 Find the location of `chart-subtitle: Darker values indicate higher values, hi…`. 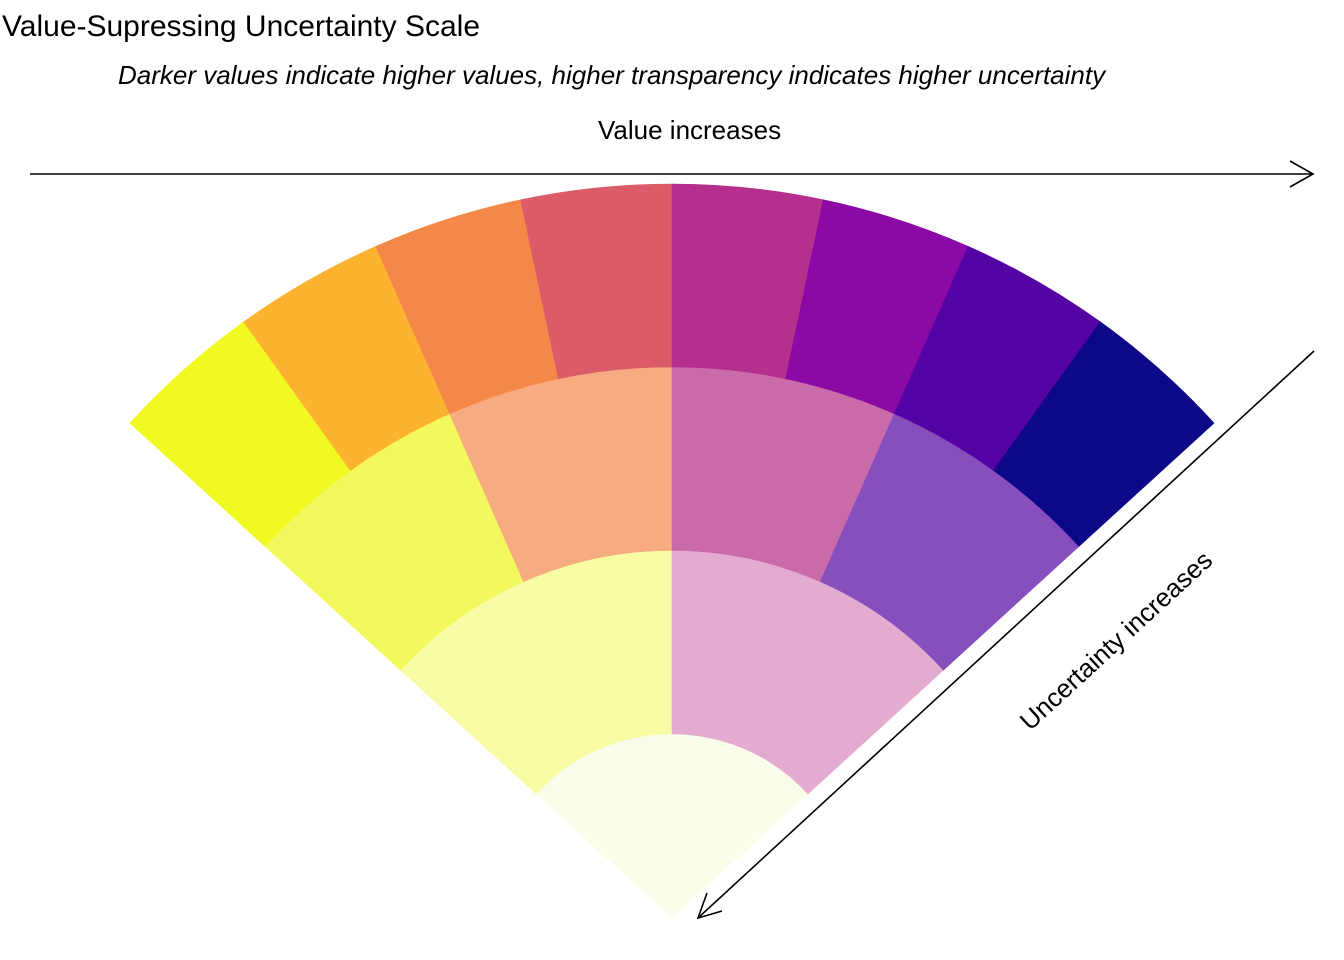

chart-subtitle: Darker values indicate higher values, hi… is located at coordinates (612, 75).